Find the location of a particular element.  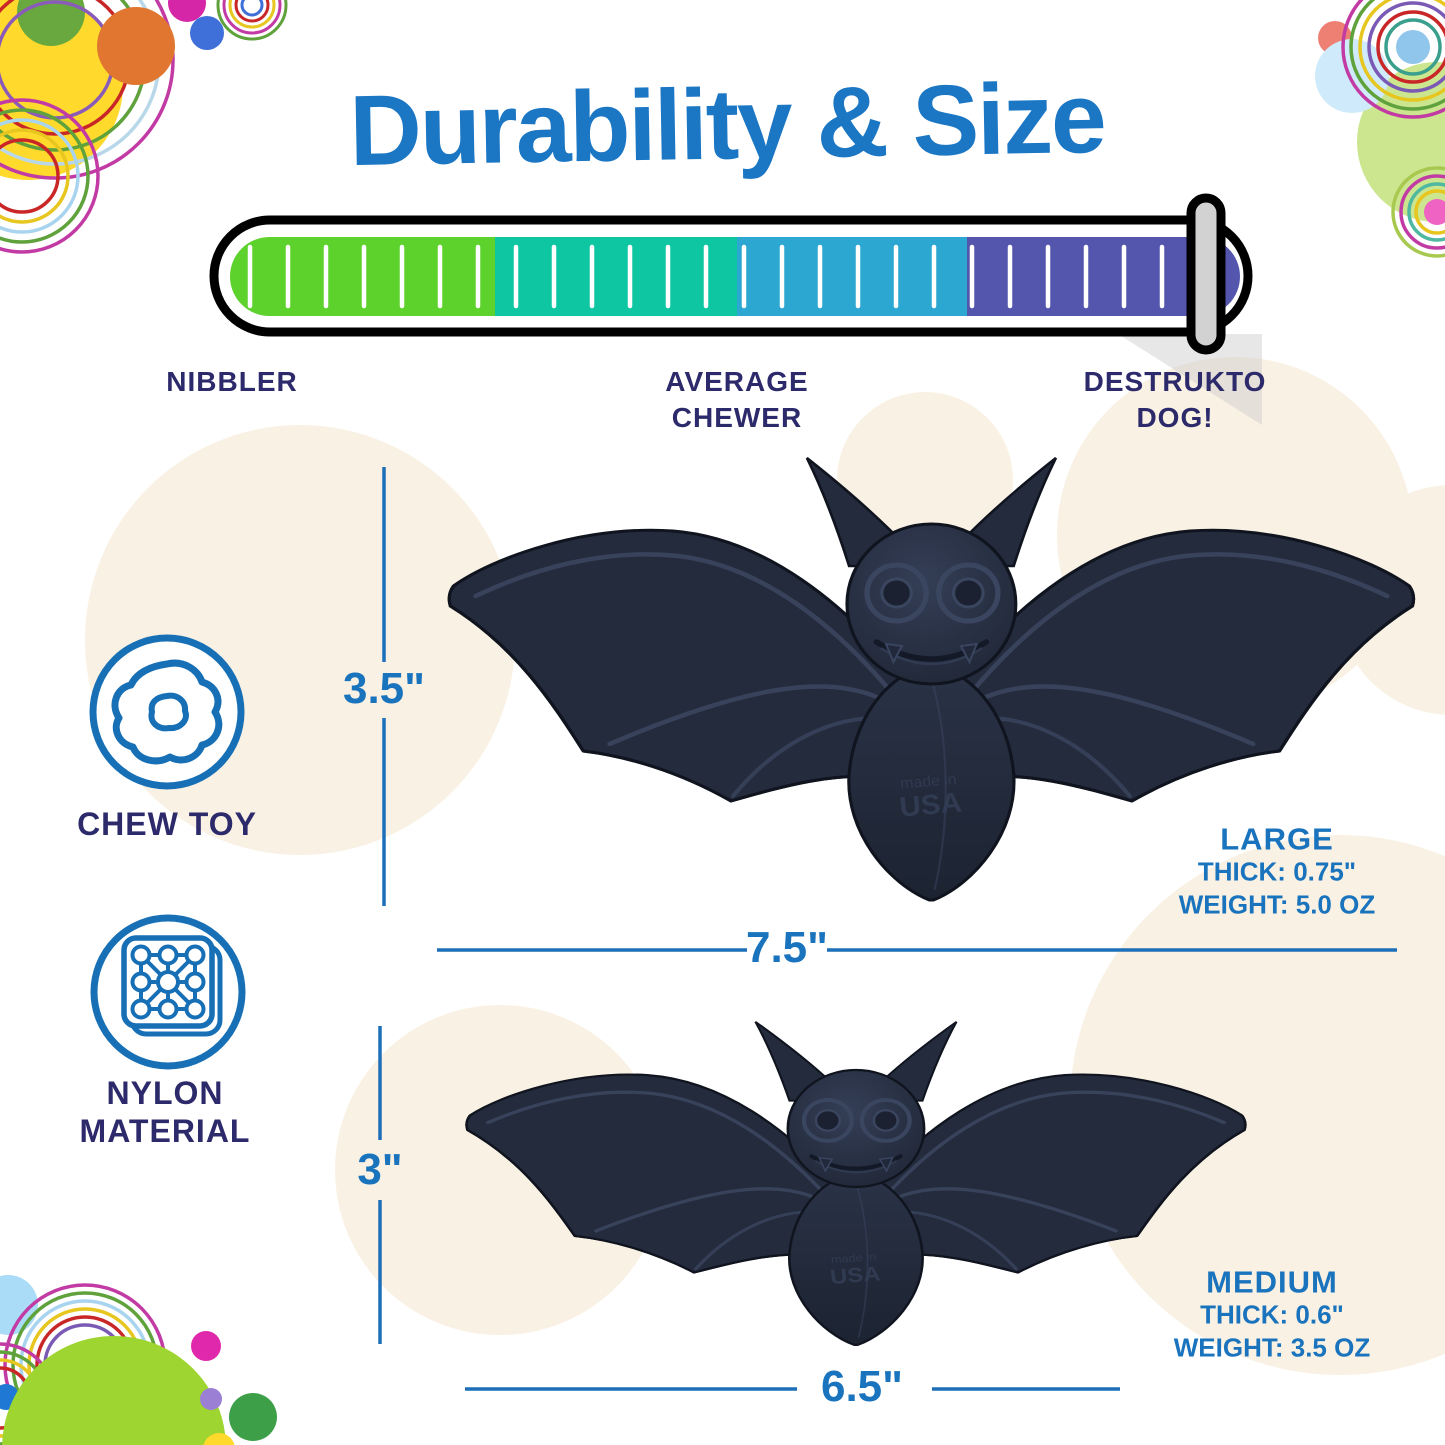

large-size-name: LARGE is located at coordinates (1277, 839).